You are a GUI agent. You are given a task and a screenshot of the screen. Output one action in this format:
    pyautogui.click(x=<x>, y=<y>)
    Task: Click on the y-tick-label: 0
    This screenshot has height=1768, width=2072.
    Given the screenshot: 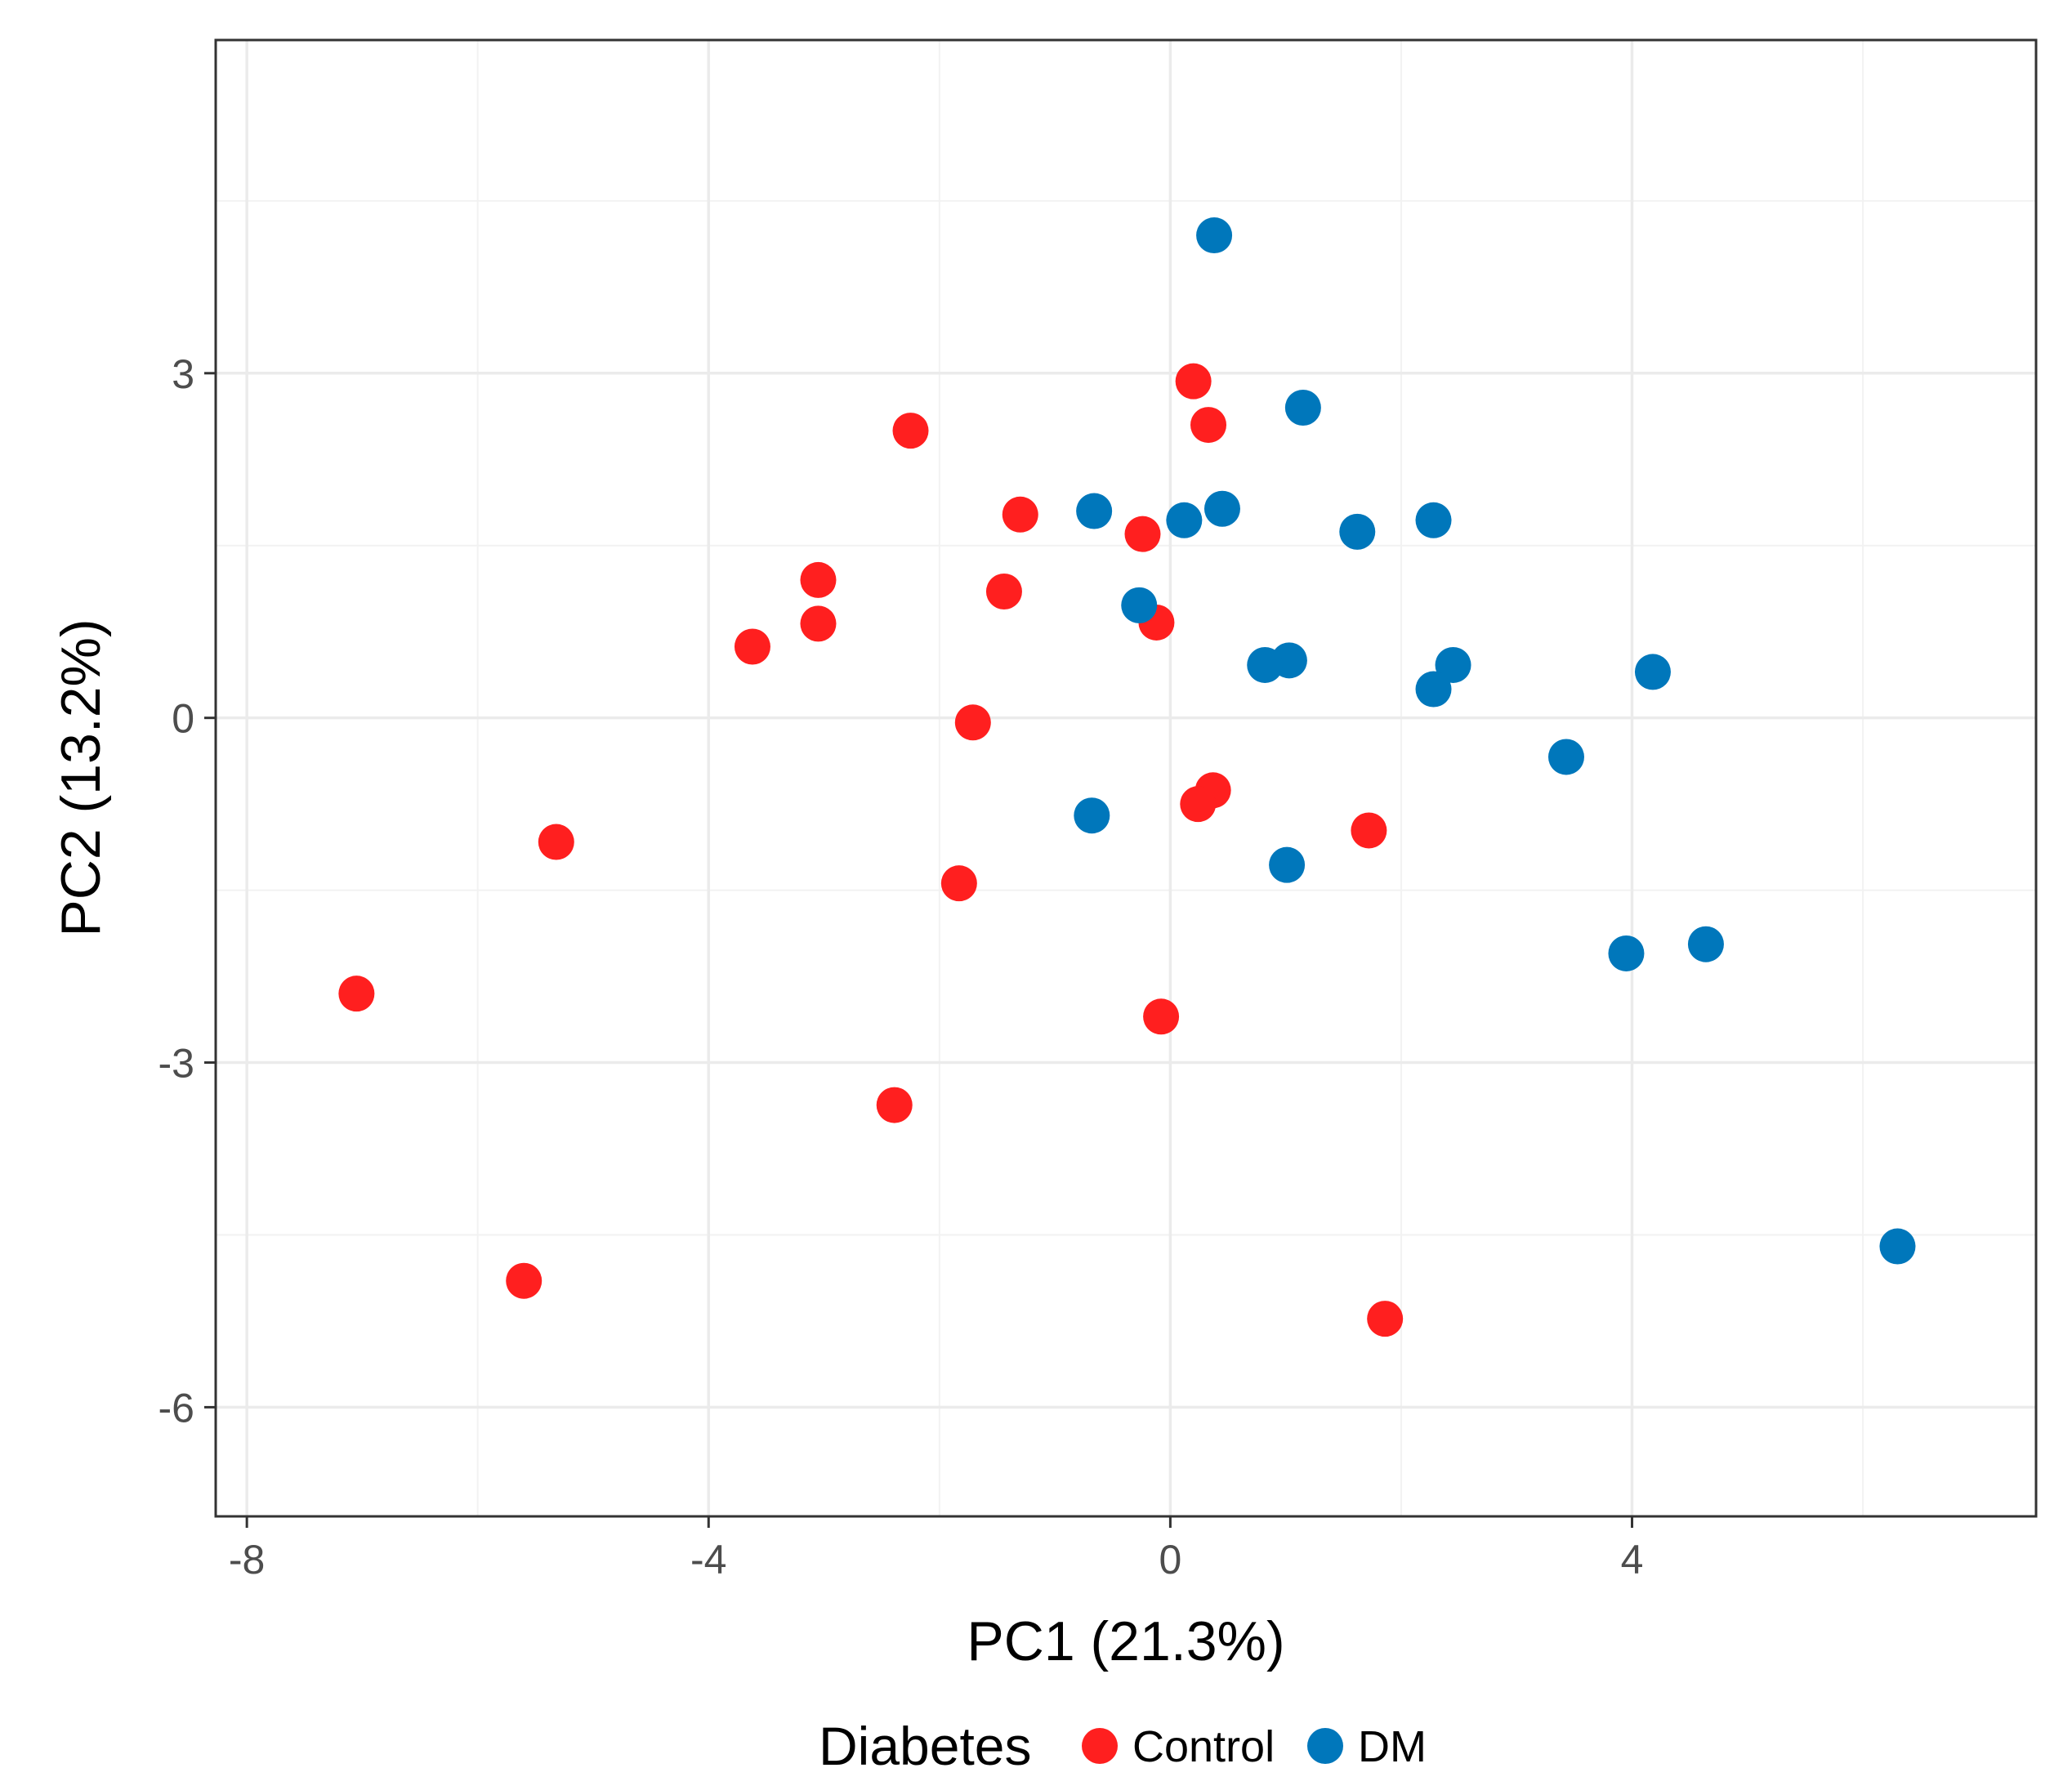 What is the action you would take?
    pyautogui.click(x=183, y=719)
    